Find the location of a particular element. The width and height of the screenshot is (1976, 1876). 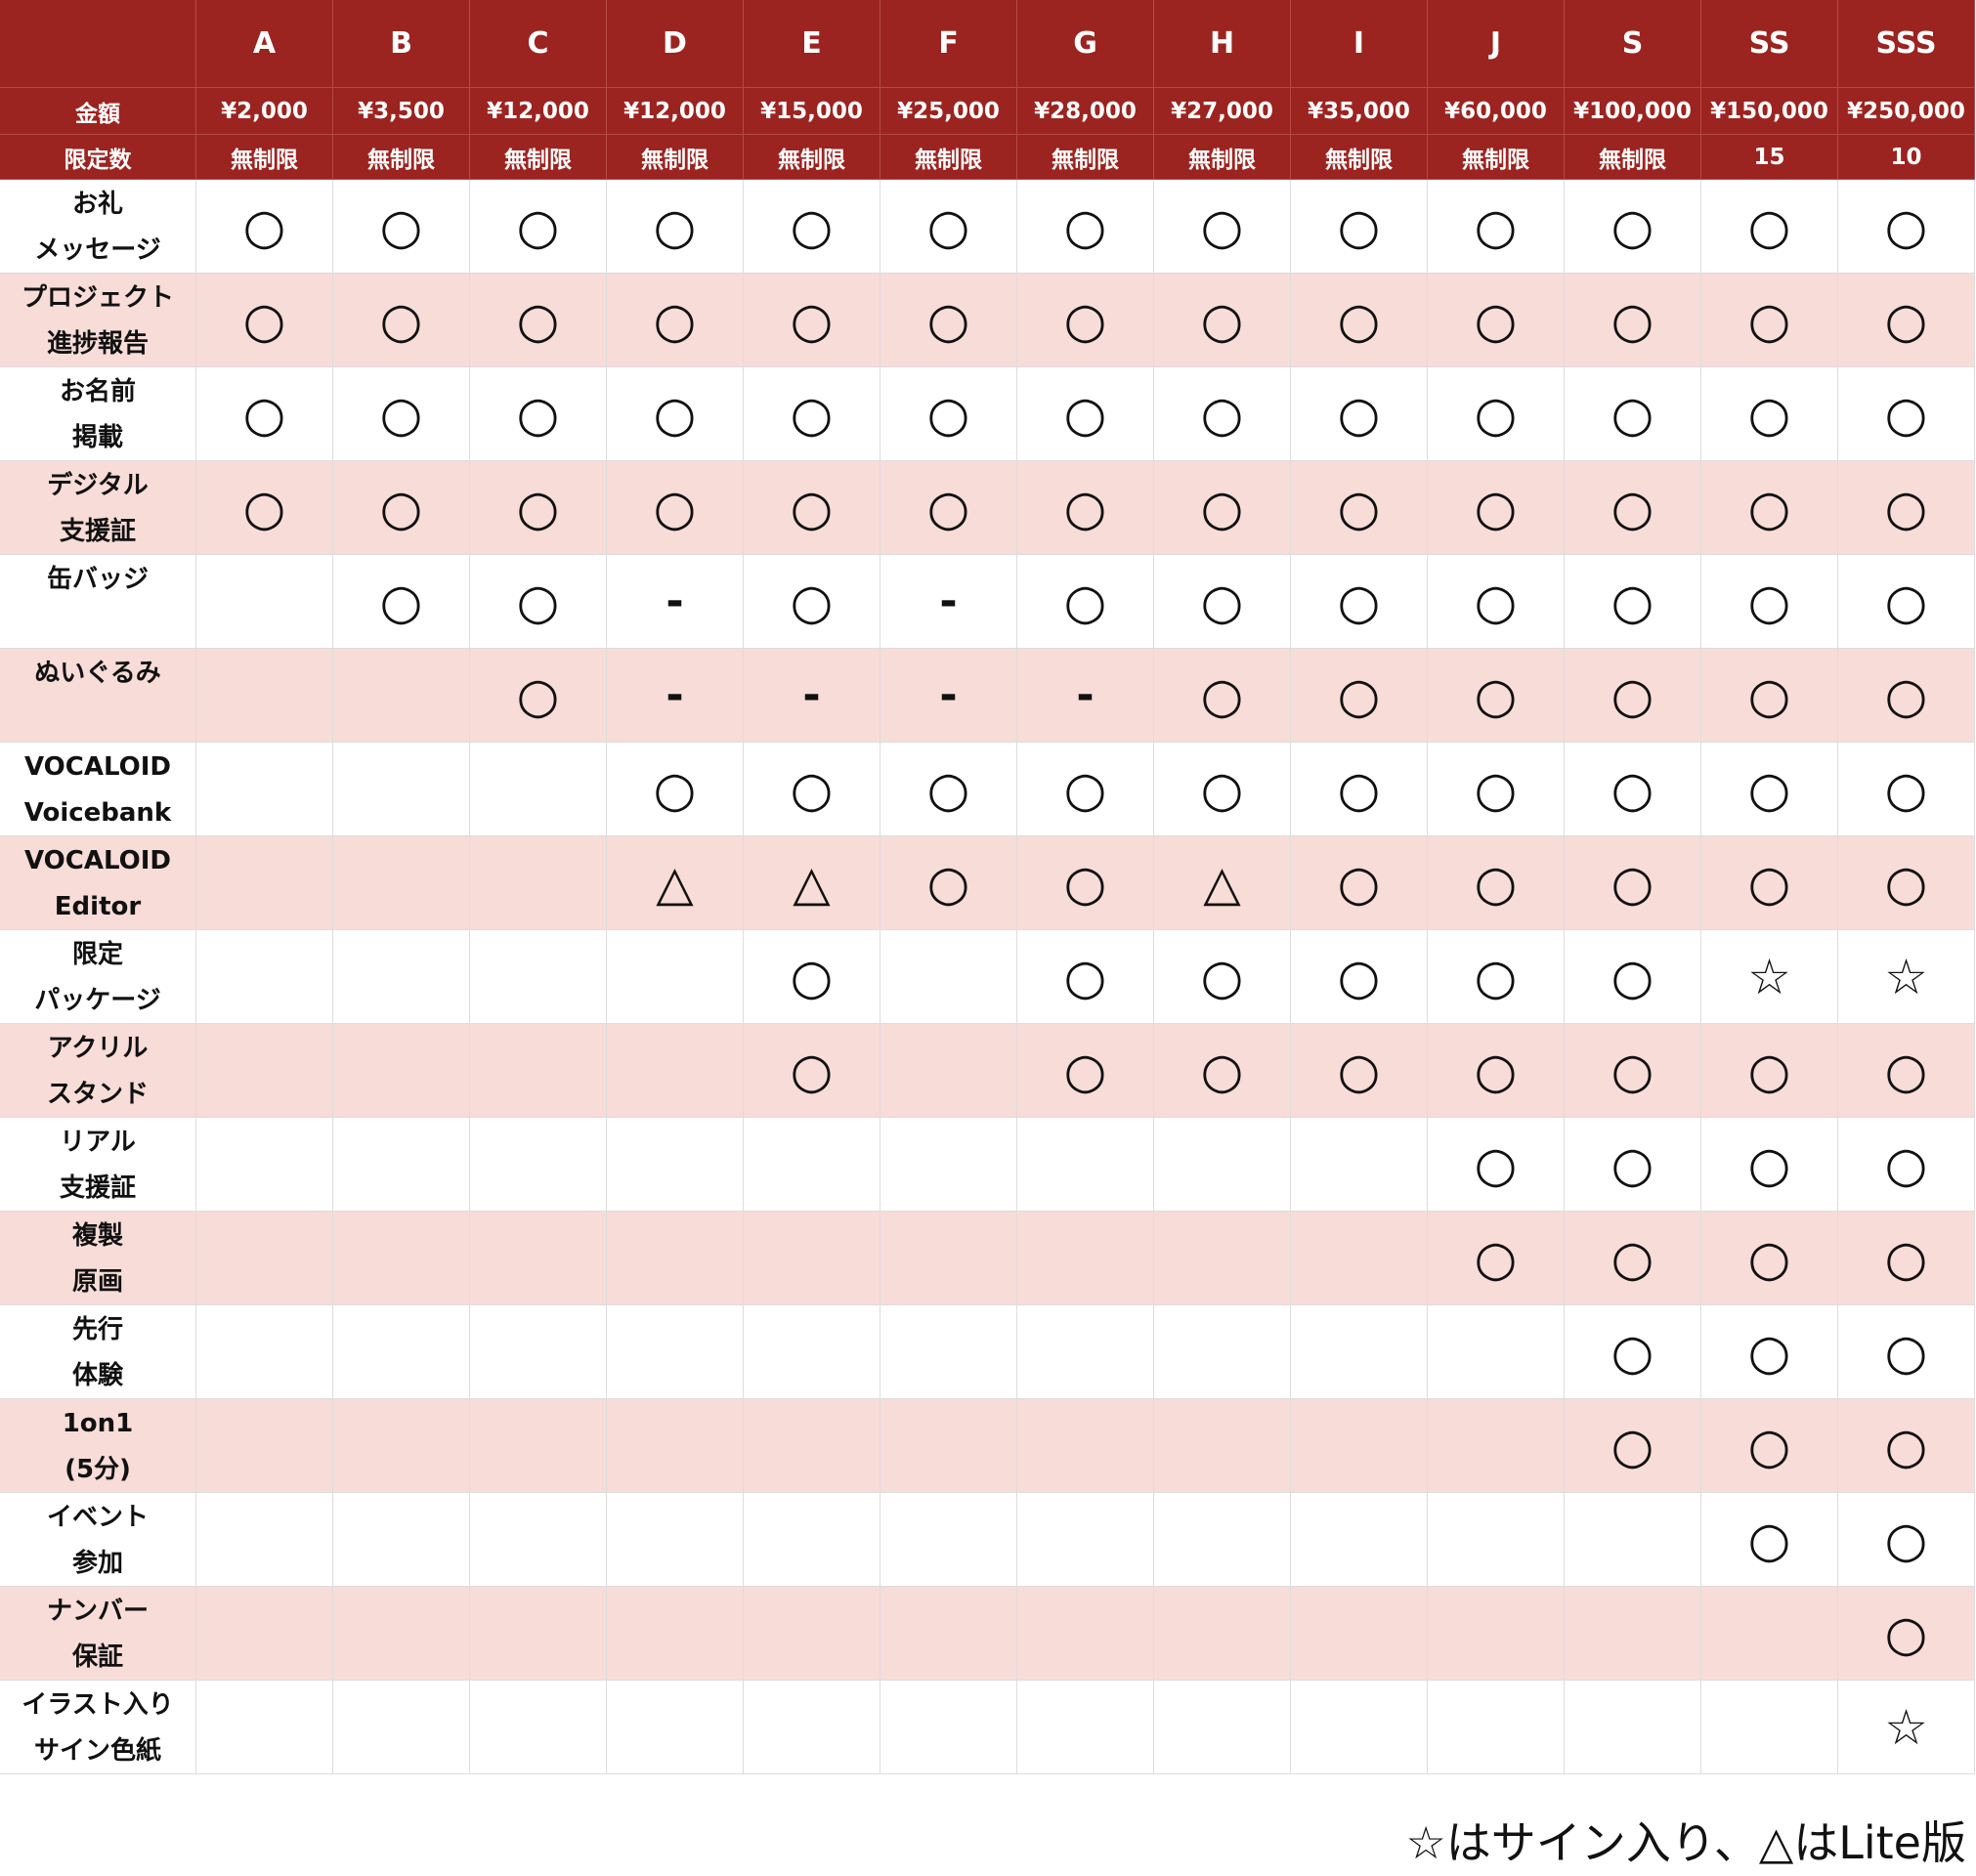

feature-label-line: メッセージ is located at coordinates (97, 250).